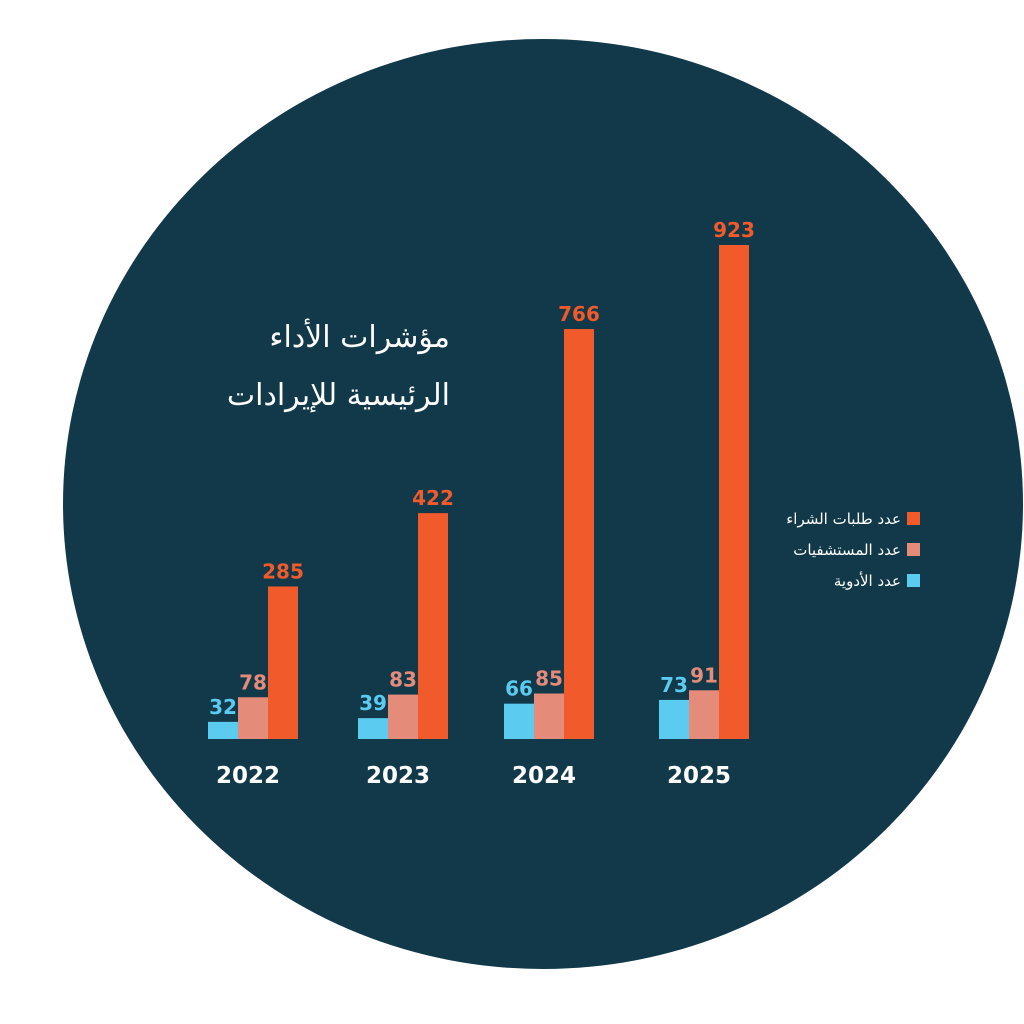  Describe the element at coordinates (704, 675) in the screenshot. I see `data-label: 91` at that location.